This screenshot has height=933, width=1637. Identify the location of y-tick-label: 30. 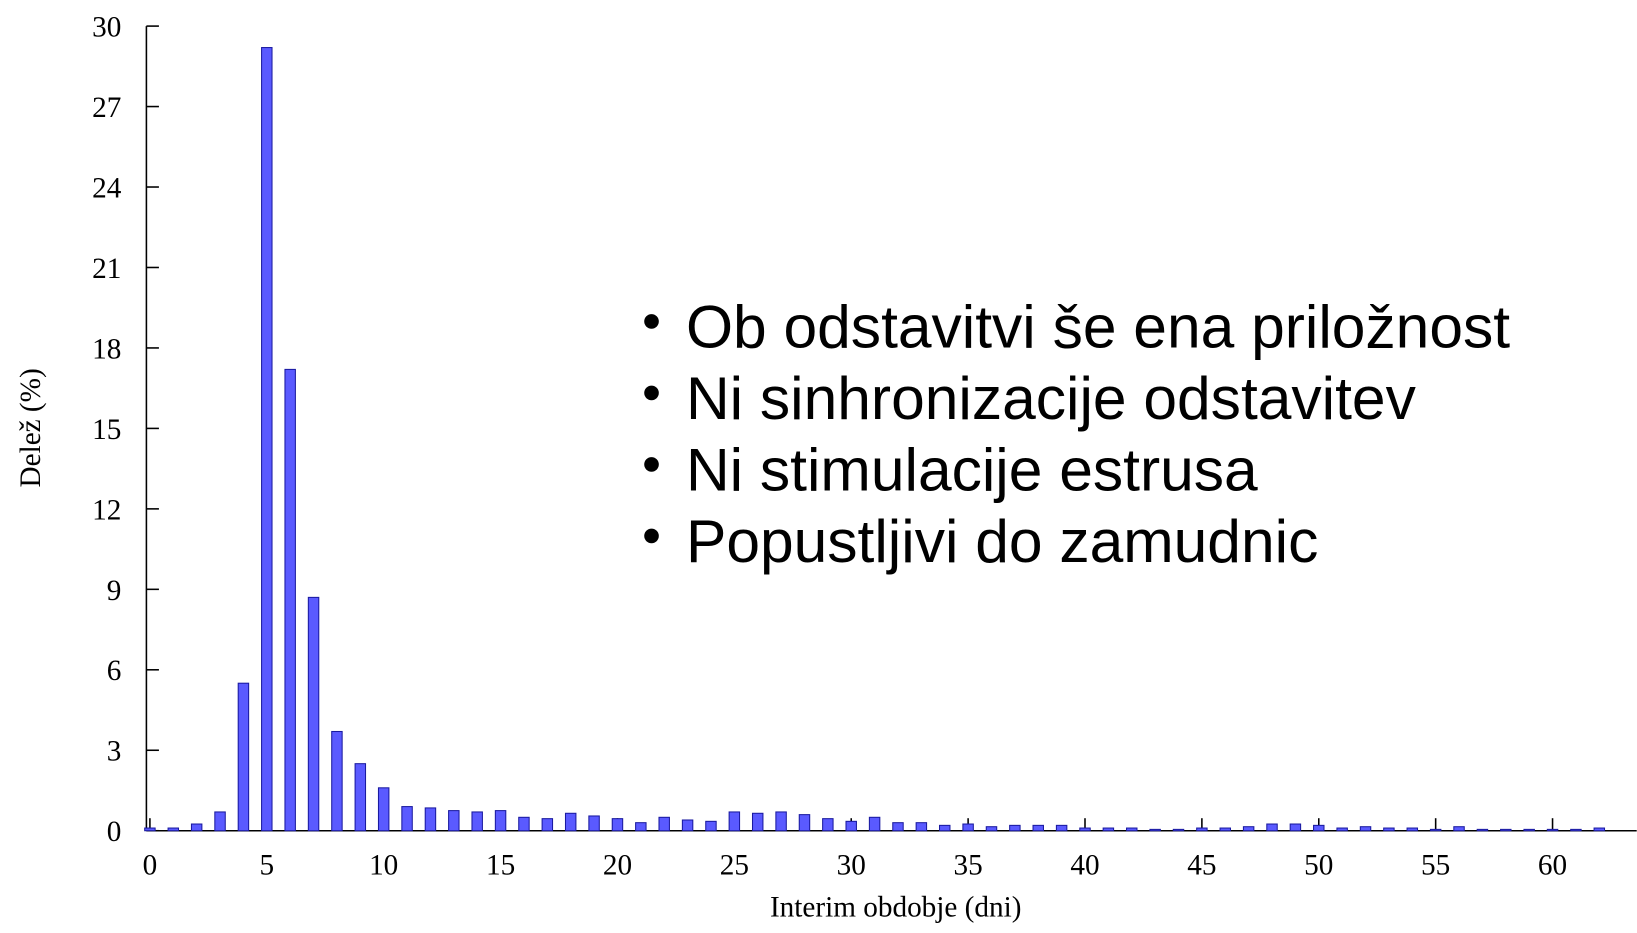
(106, 28).